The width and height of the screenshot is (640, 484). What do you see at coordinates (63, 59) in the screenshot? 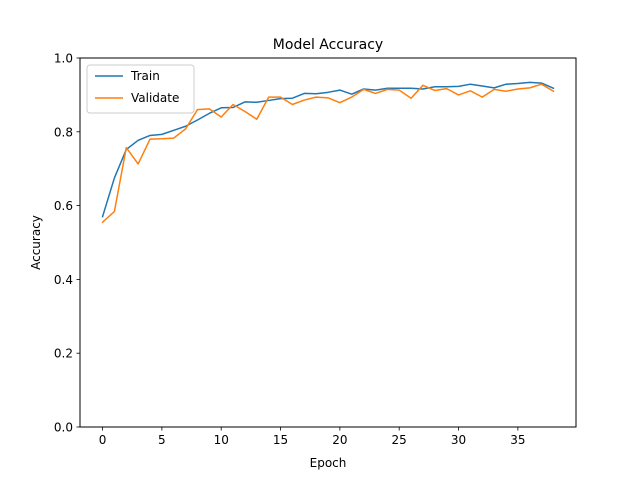
I see `y-tick-label: 1.0` at bounding box center [63, 59].